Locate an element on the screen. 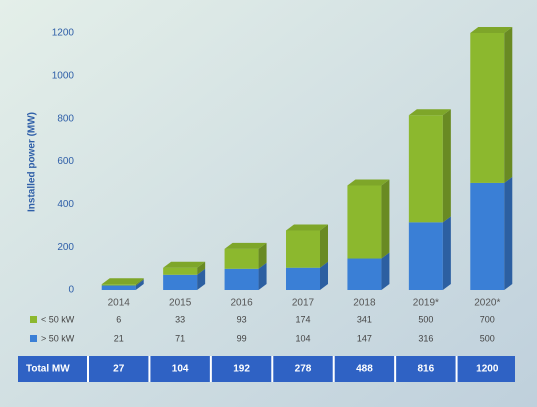  table-value: 147 is located at coordinates (364, 338).